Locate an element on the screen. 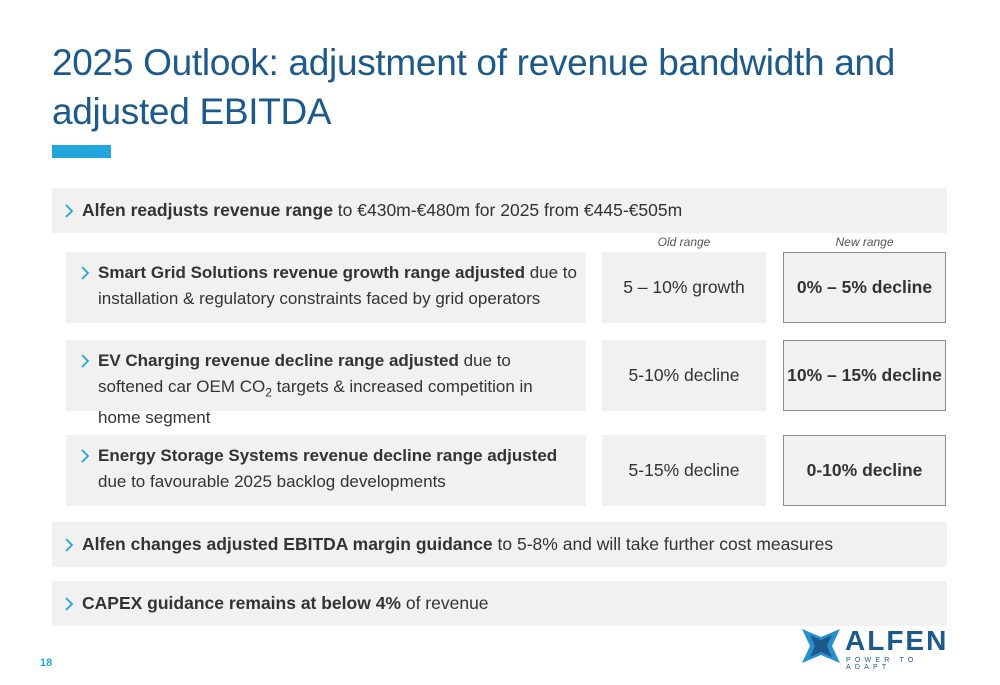 Image resolution: width=1000 pixels, height=685 pixels. old-range-value: 5-15% decline is located at coordinates (684, 470).